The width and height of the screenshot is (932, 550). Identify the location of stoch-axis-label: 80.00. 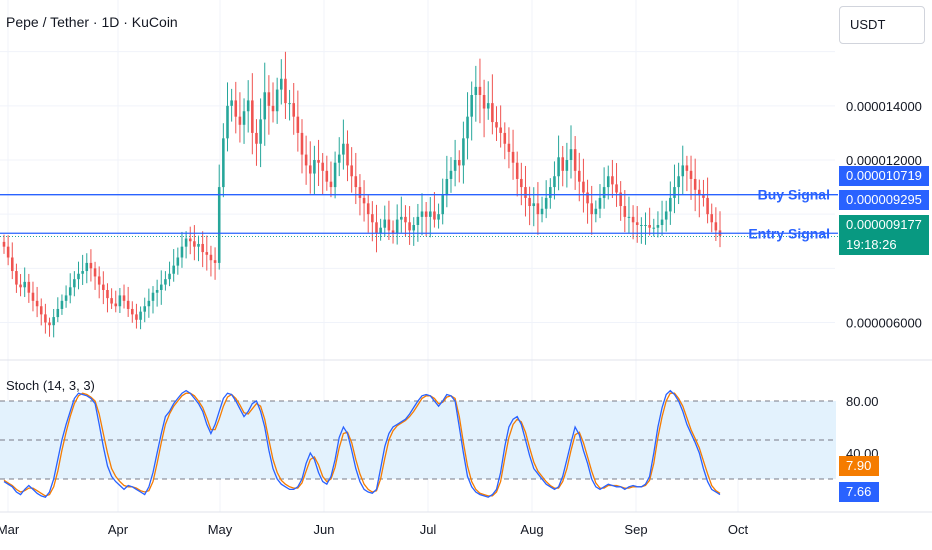
(862, 401).